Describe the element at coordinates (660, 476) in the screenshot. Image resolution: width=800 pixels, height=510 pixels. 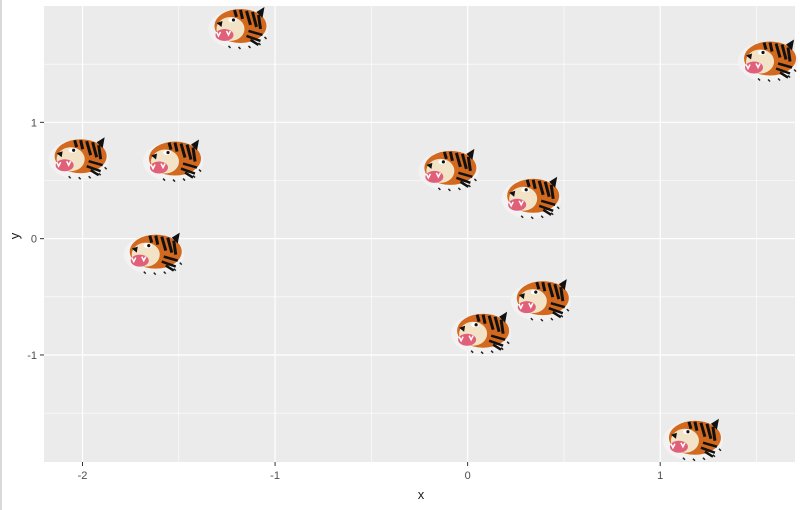
I see `x-tick-label: 1` at that location.